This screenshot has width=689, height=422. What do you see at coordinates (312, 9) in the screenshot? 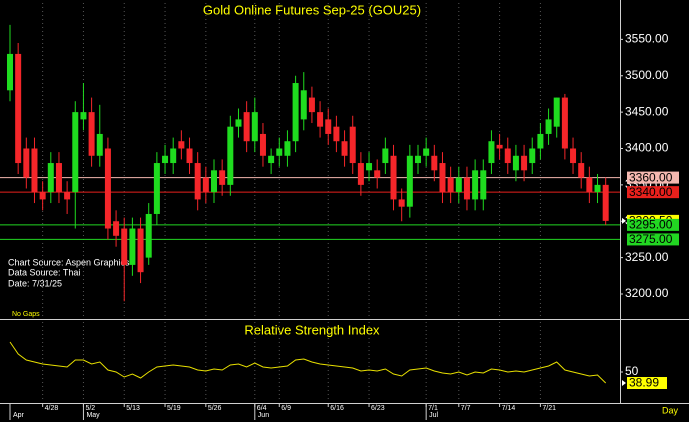
I see `chart-title: Gold Online Futures Sep-25 (GOU25)` at bounding box center [312, 9].